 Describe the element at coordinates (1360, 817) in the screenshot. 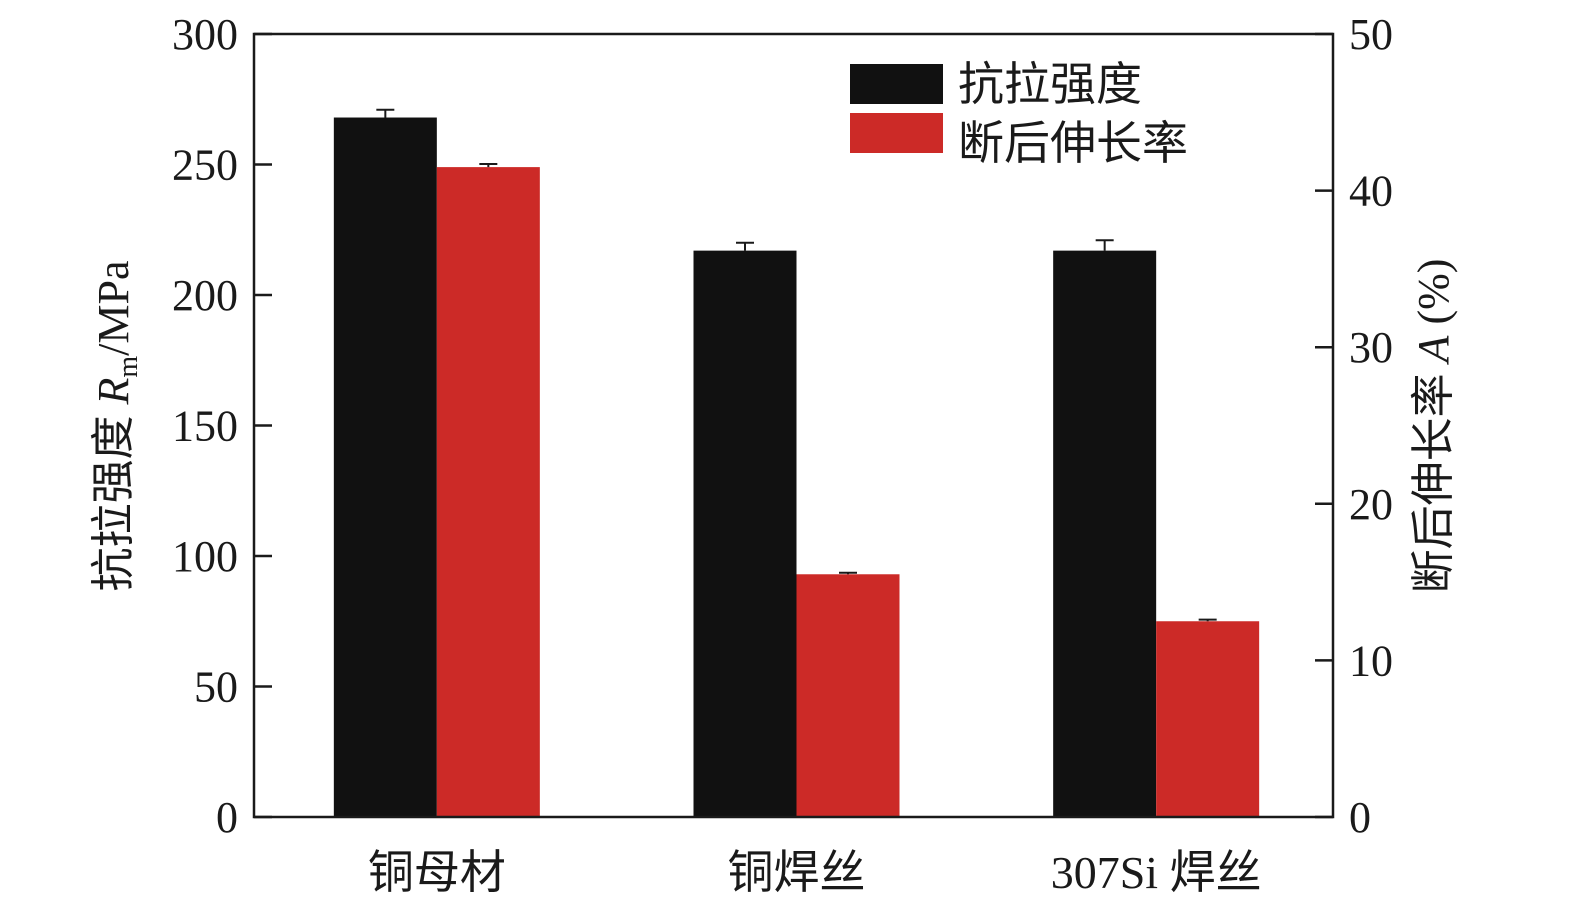

I see `right-tick-label: 0` at that location.